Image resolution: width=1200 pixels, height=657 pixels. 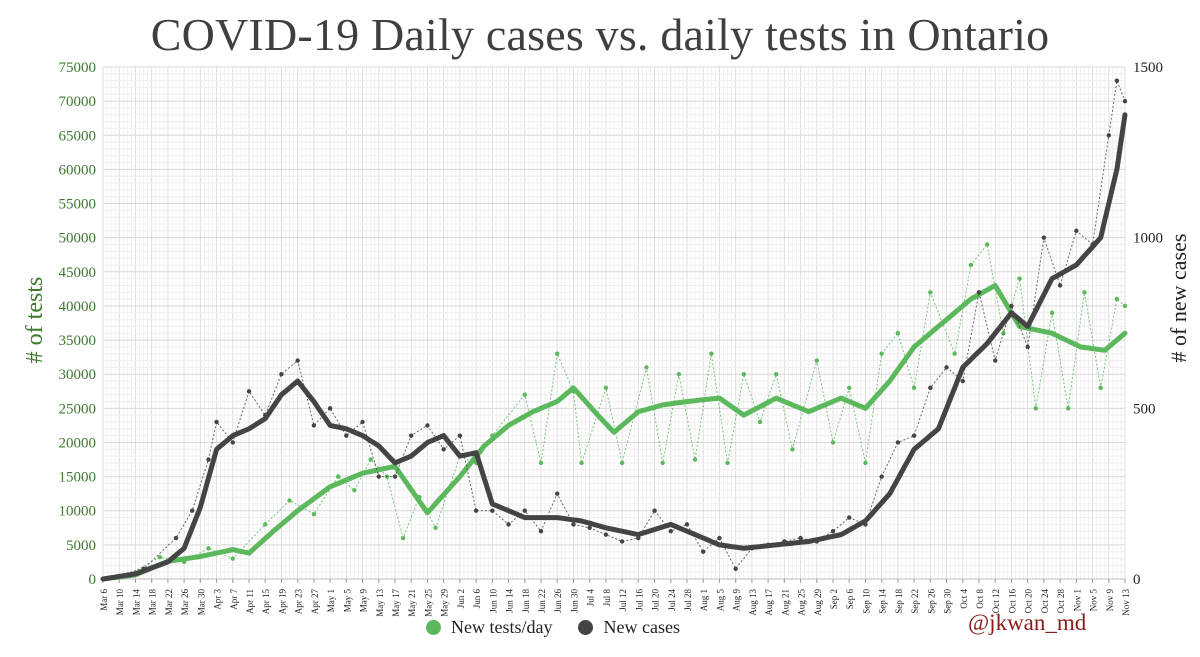 What do you see at coordinates (899, 601) in the screenshot?
I see `x-tick-label: Sep 18` at bounding box center [899, 601].